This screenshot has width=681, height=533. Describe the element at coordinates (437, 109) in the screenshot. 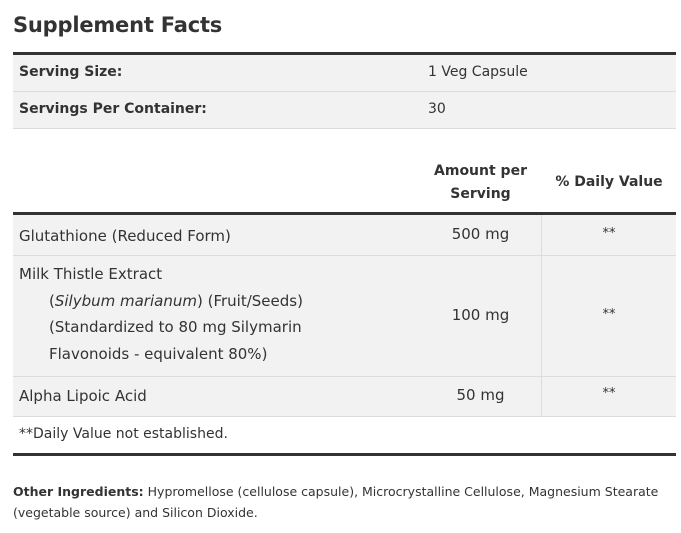

I see `servings-per-container-value: 30` at that location.